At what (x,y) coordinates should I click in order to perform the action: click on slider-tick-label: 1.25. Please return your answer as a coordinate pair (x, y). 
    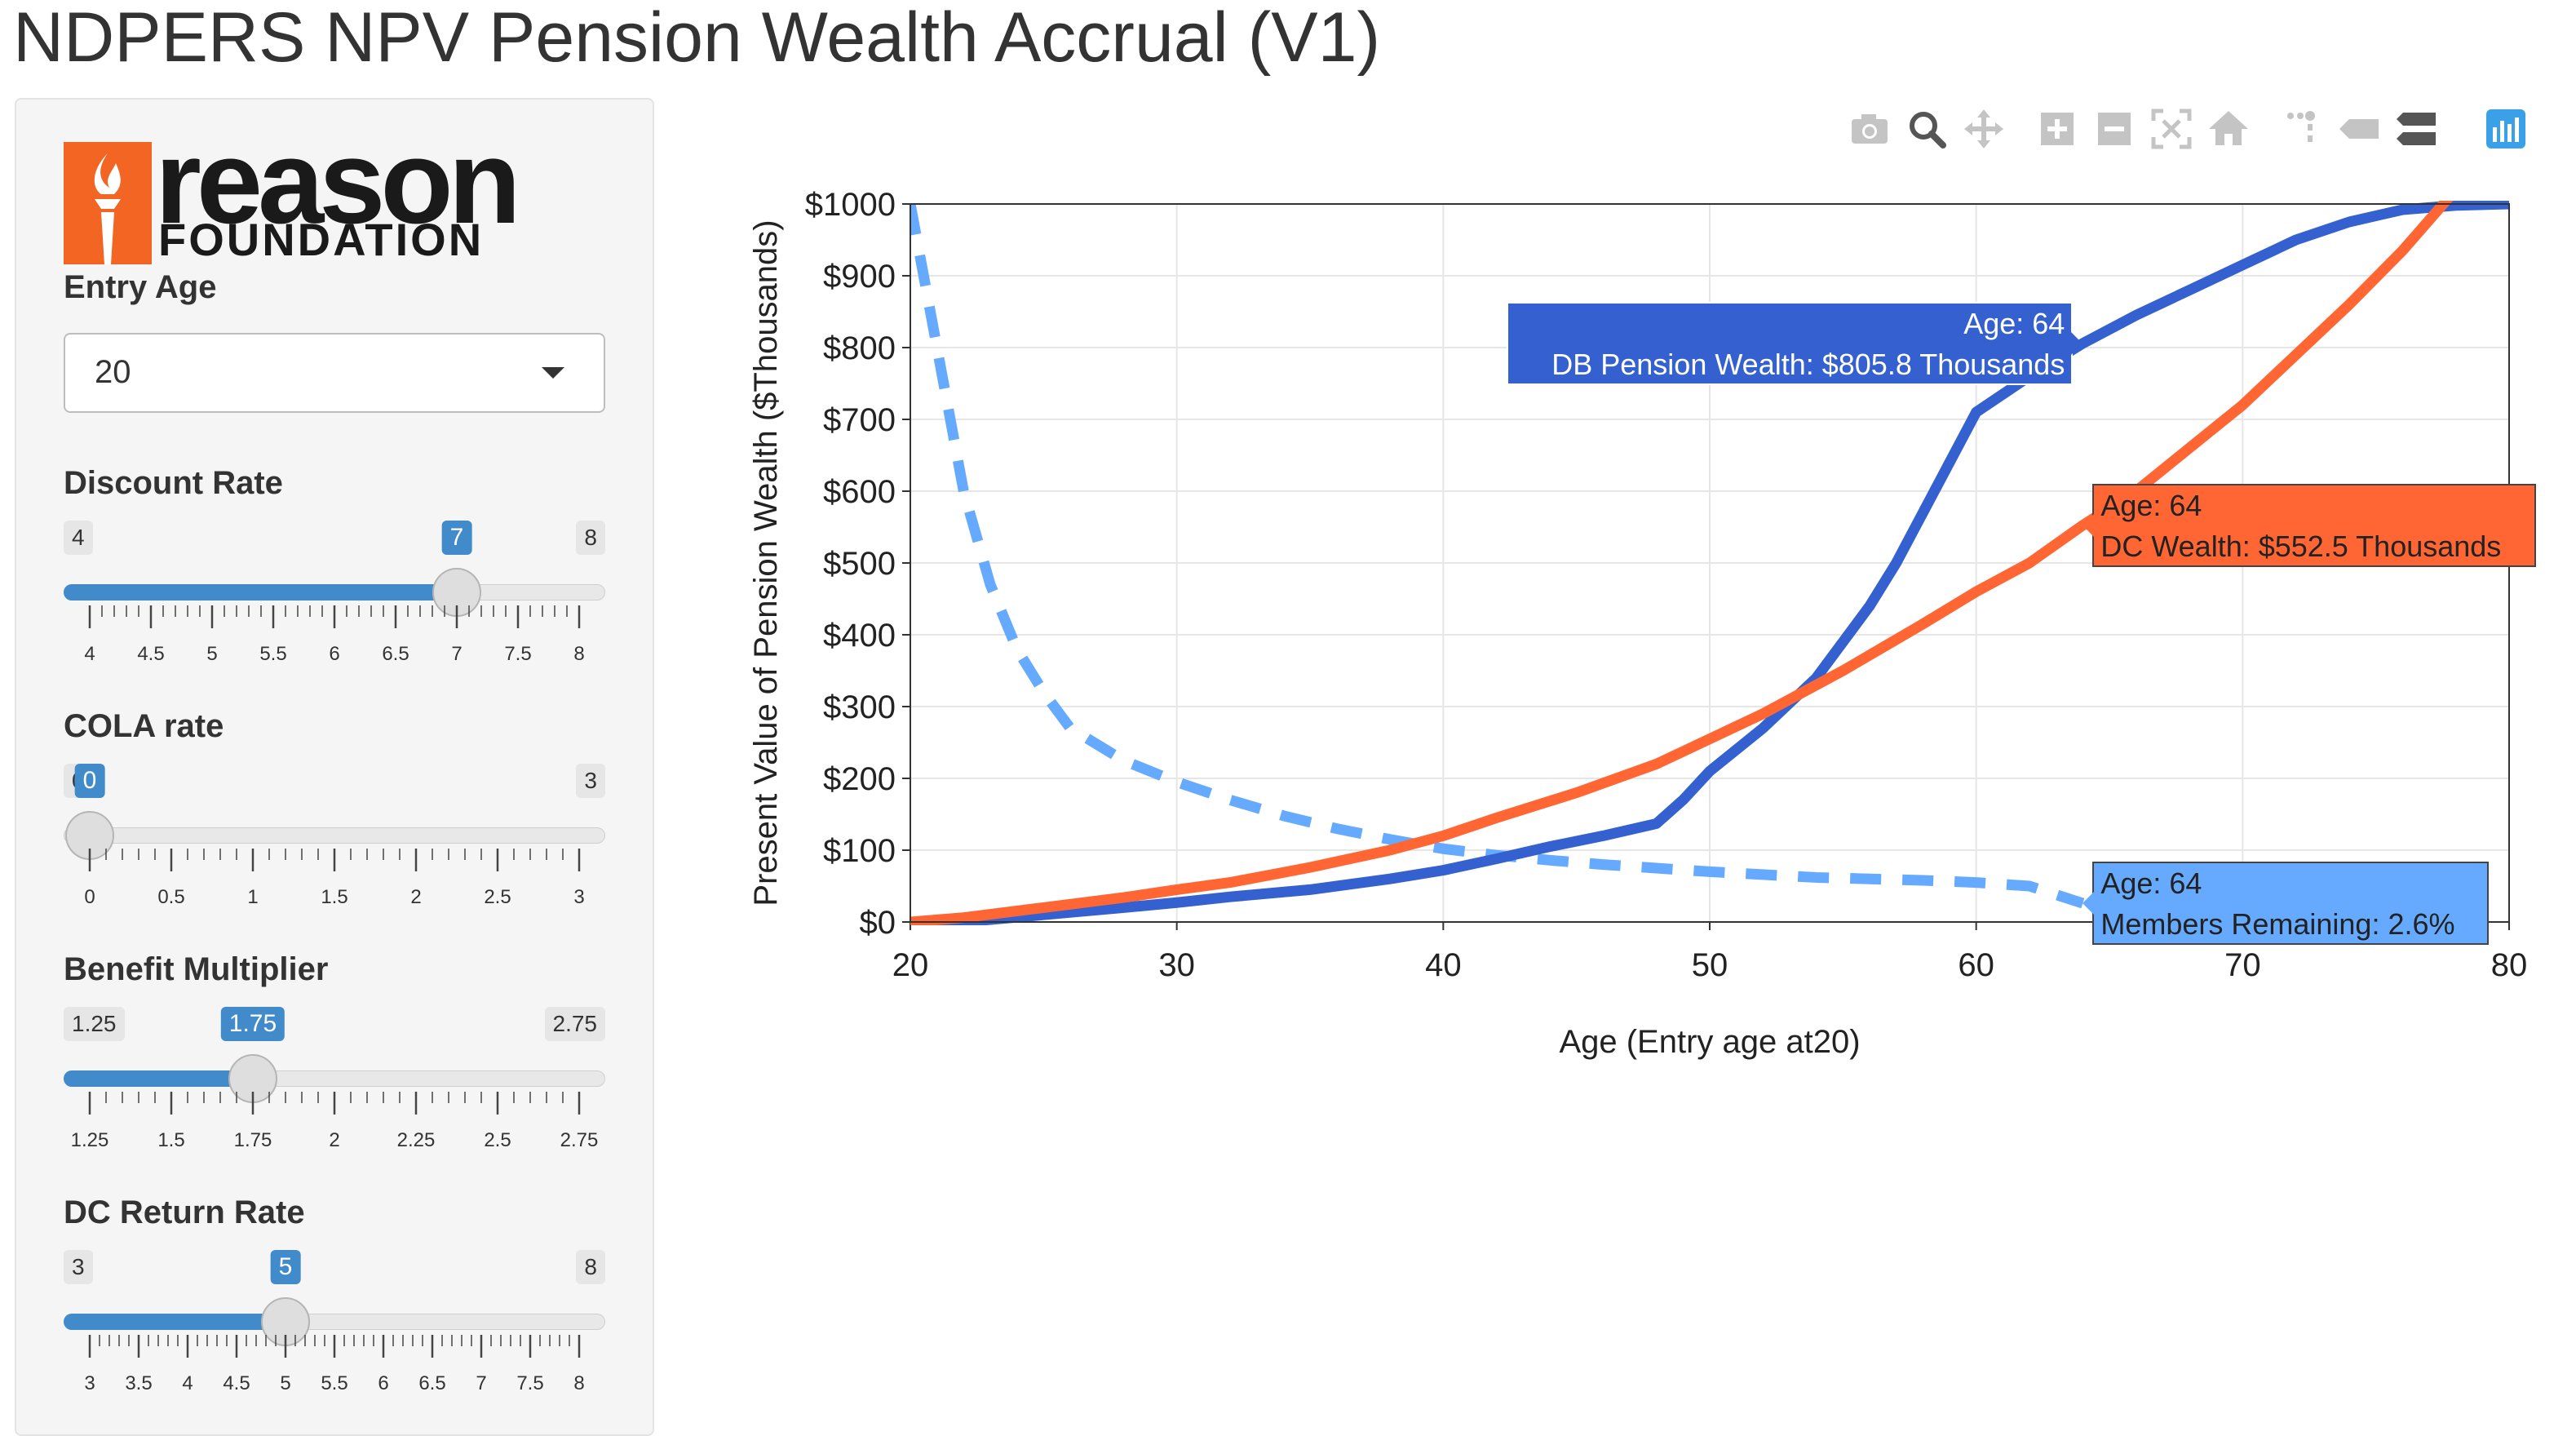
    Looking at the image, I should click on (89, 1140).